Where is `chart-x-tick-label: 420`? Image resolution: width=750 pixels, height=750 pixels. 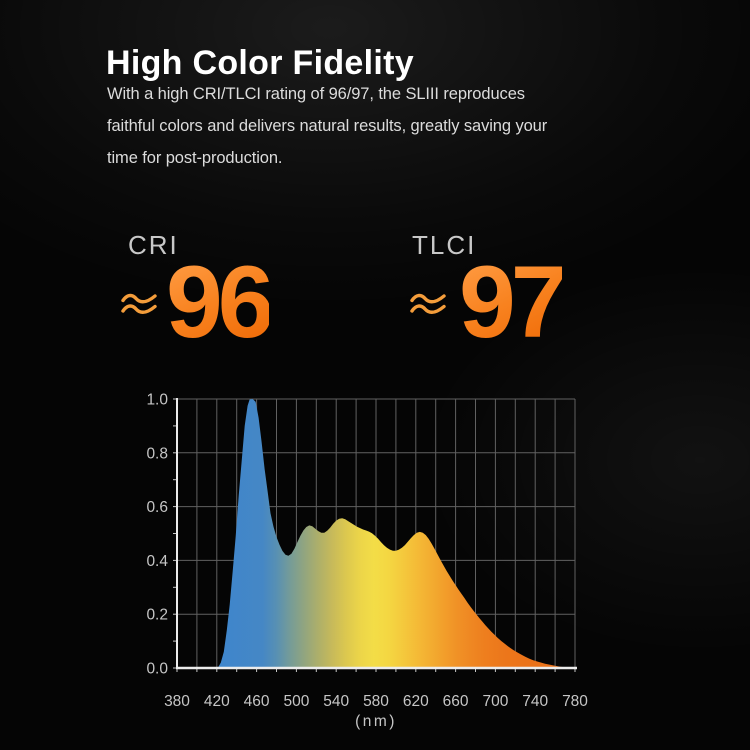
chart-x-tick-label: 420 is located at coordinates (217, 701).